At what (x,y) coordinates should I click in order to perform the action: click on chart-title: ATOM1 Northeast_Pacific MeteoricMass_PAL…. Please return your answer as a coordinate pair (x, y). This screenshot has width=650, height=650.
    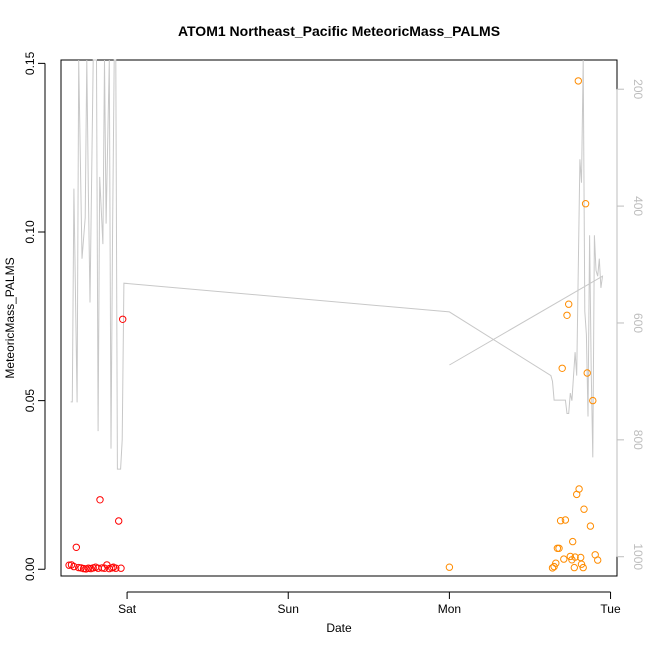
    Looking at the image, I should click on (339, 31).